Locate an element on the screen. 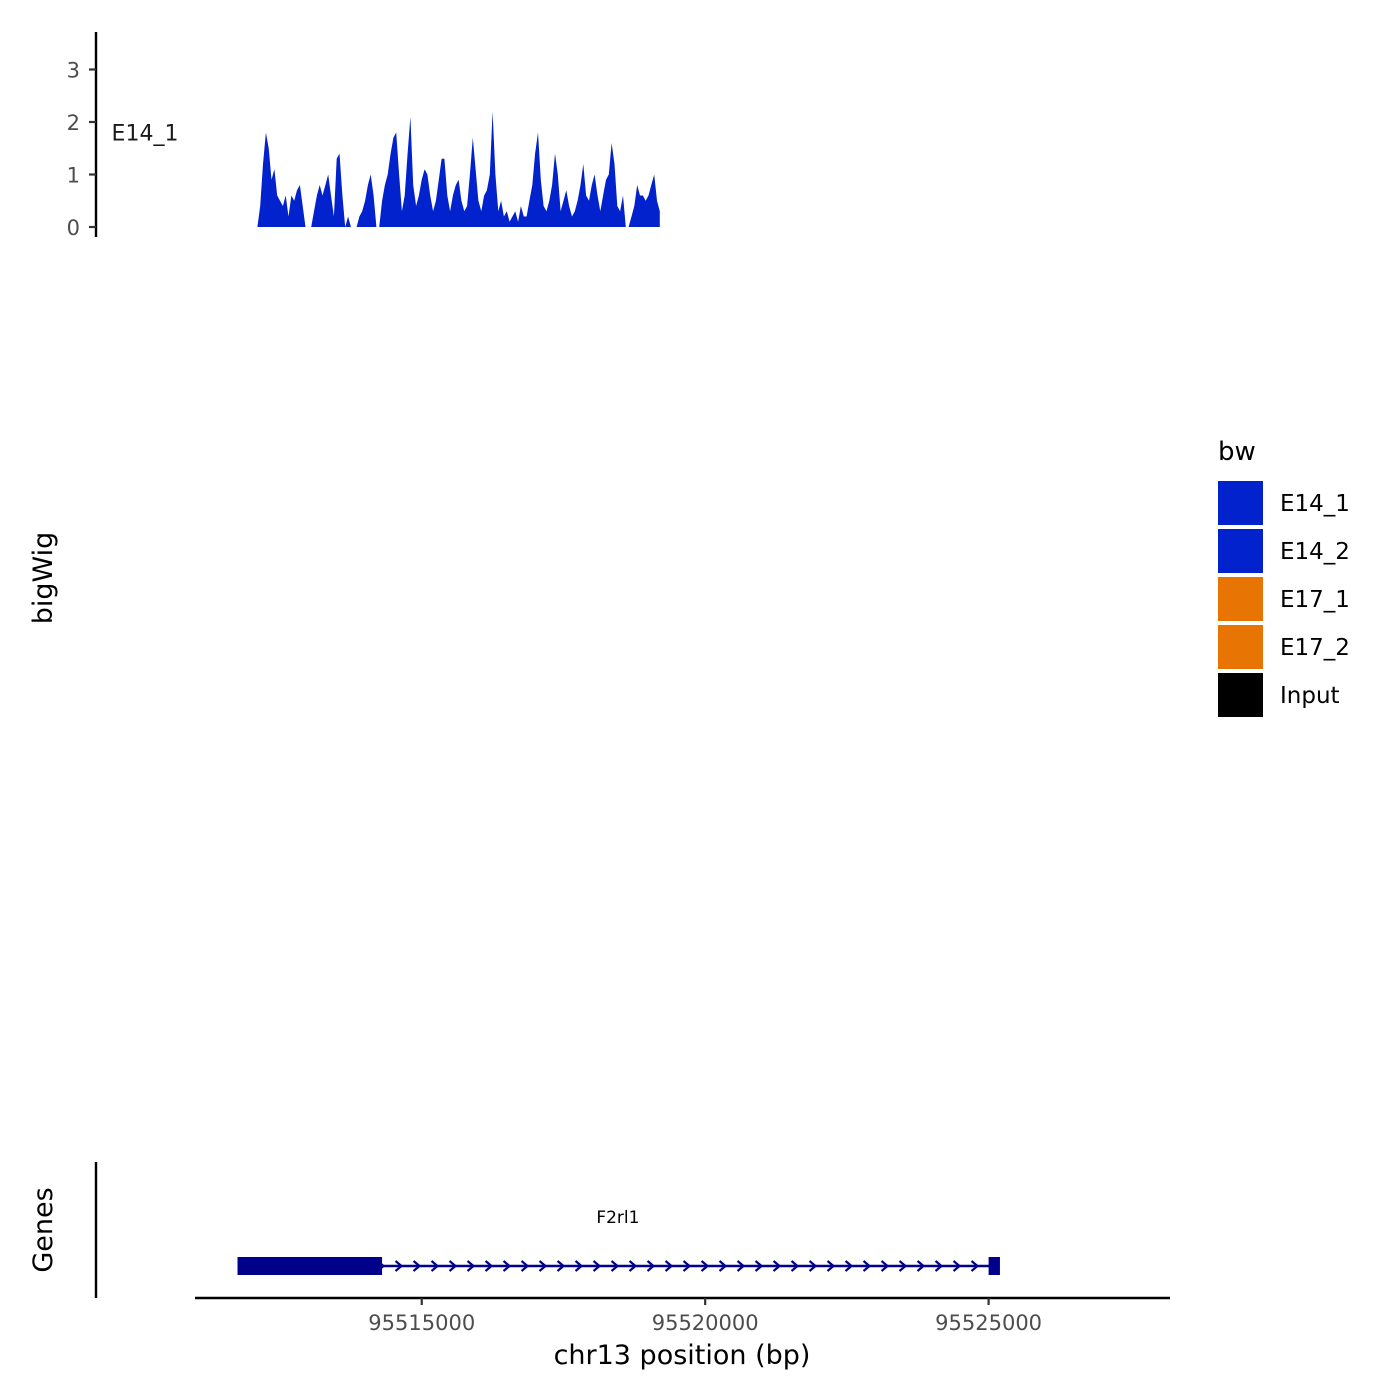 This screenshot has height=1400, width=1400. legend-label-E17_1: E17_1 is located at coordinates (1315, 600).